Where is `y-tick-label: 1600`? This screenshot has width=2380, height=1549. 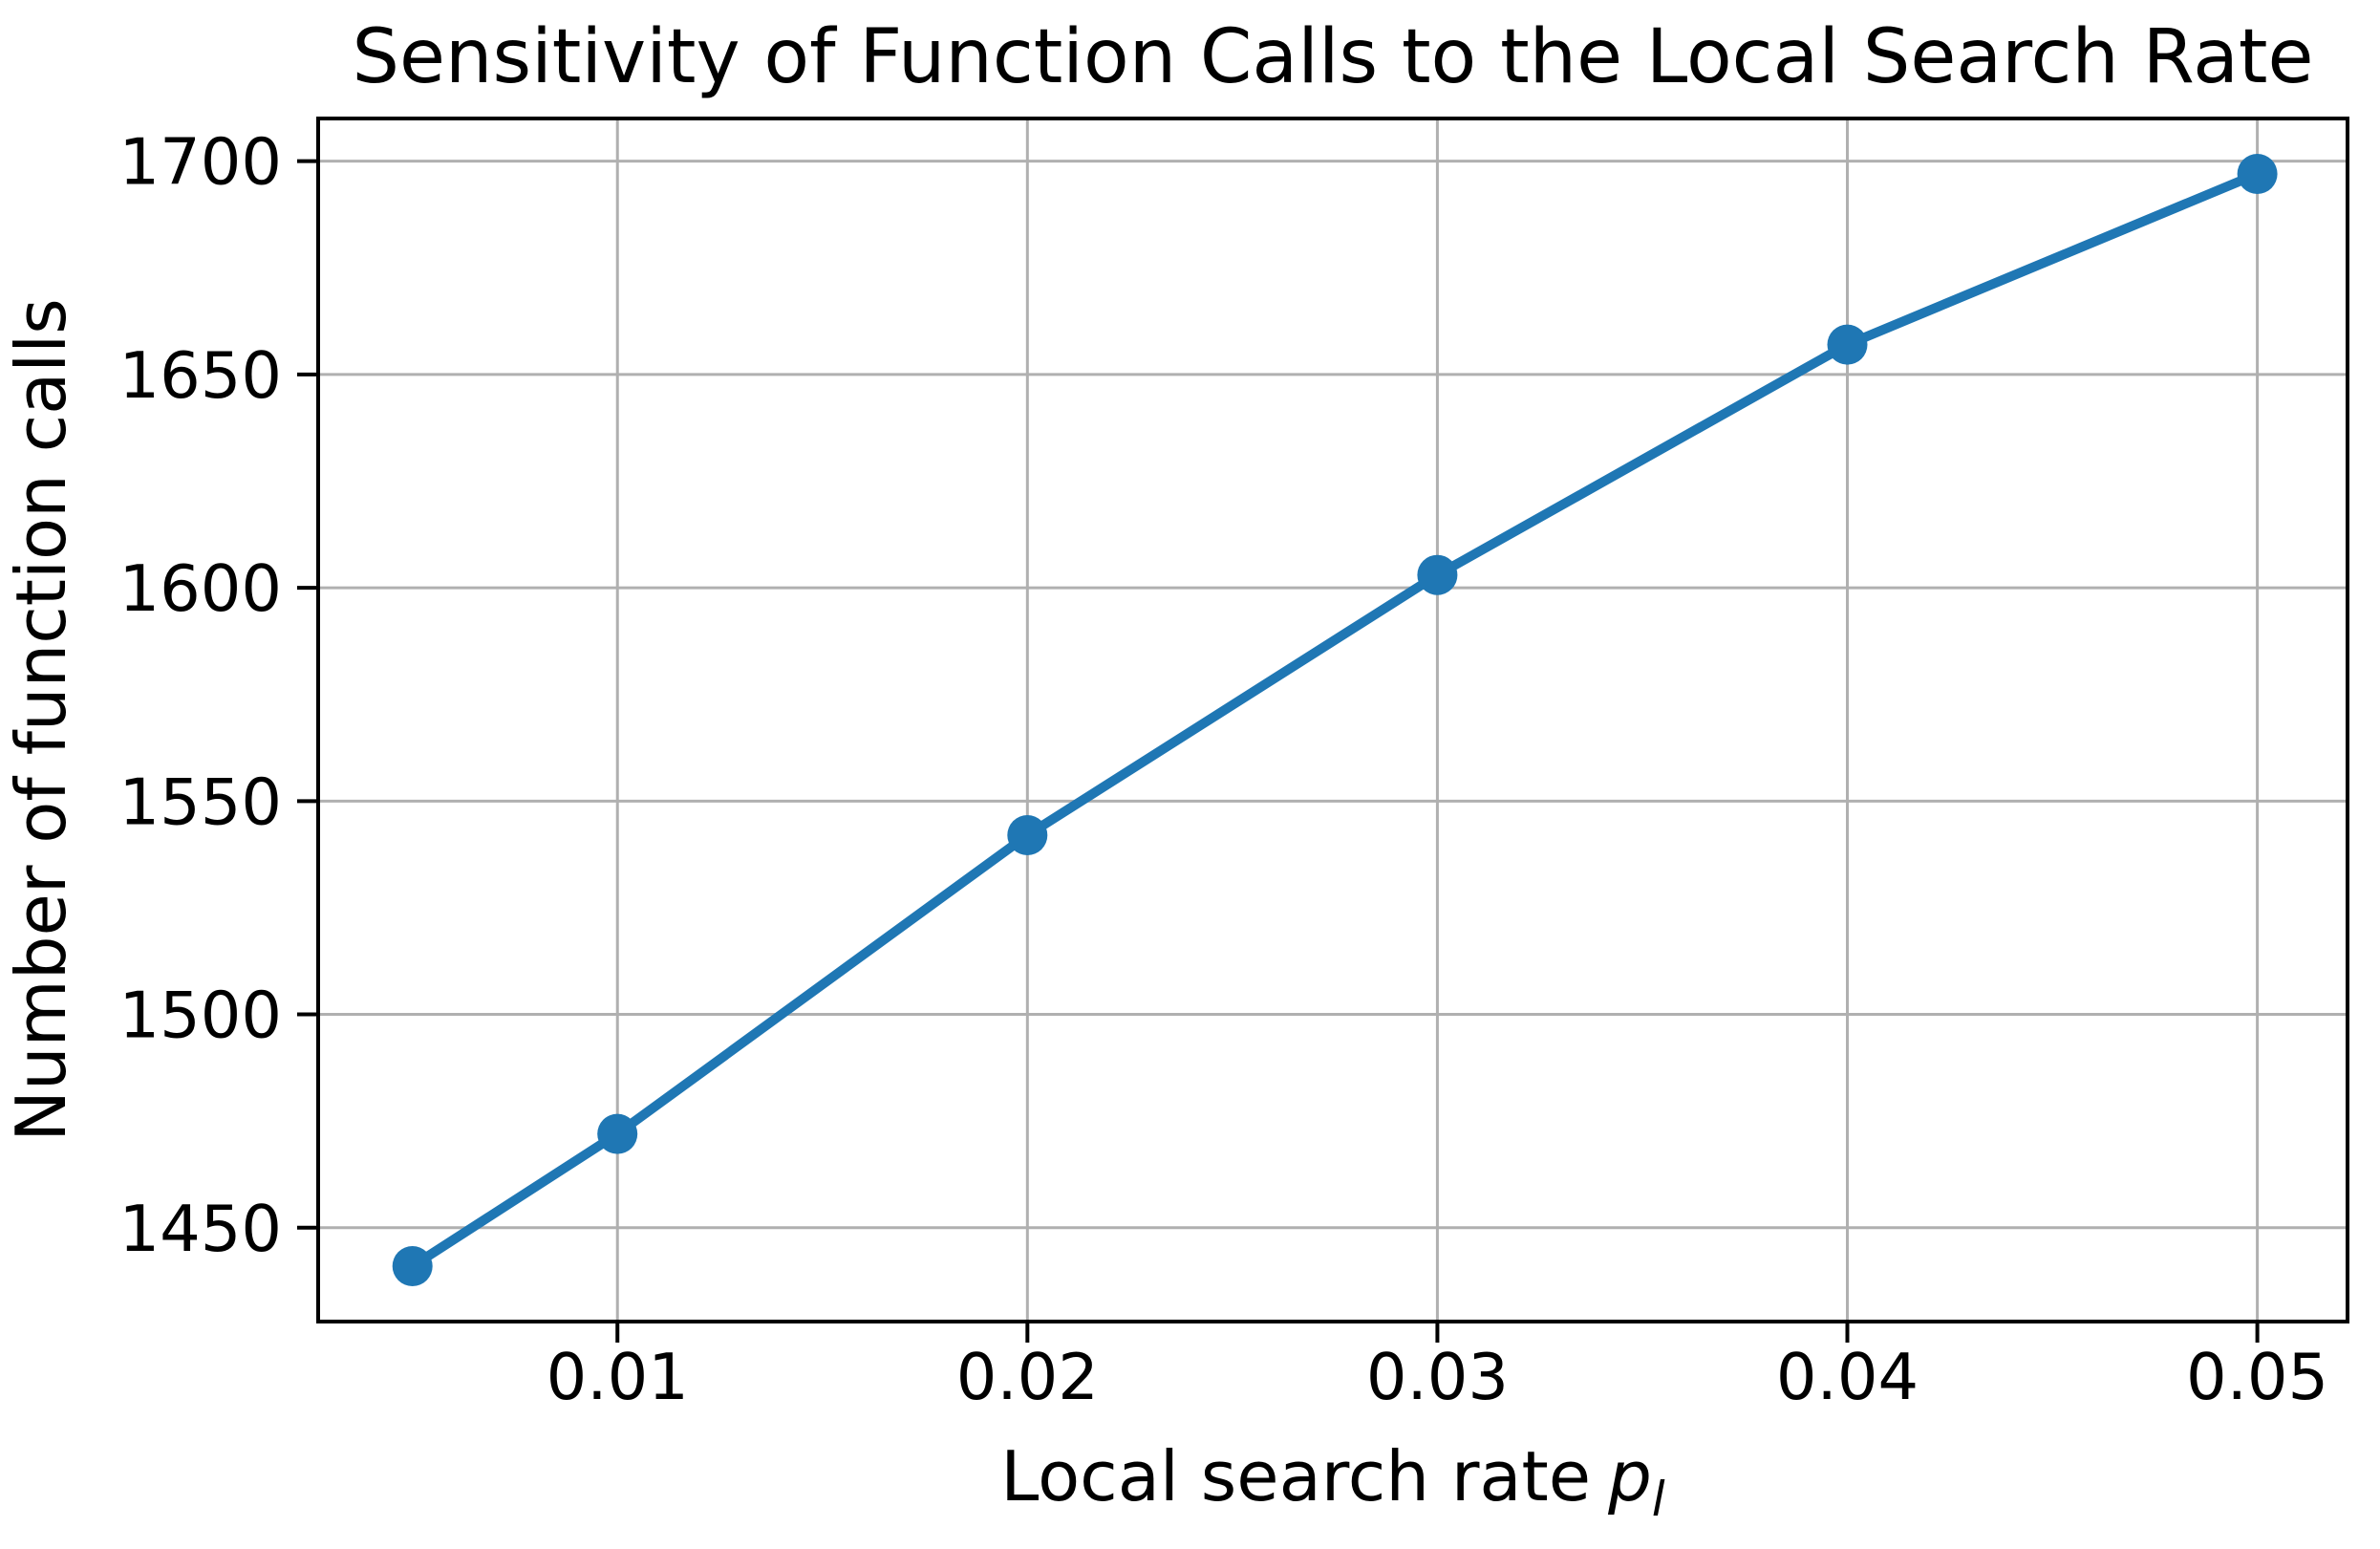
y-tick-label: 1600 is located at coordinates (200, 588).